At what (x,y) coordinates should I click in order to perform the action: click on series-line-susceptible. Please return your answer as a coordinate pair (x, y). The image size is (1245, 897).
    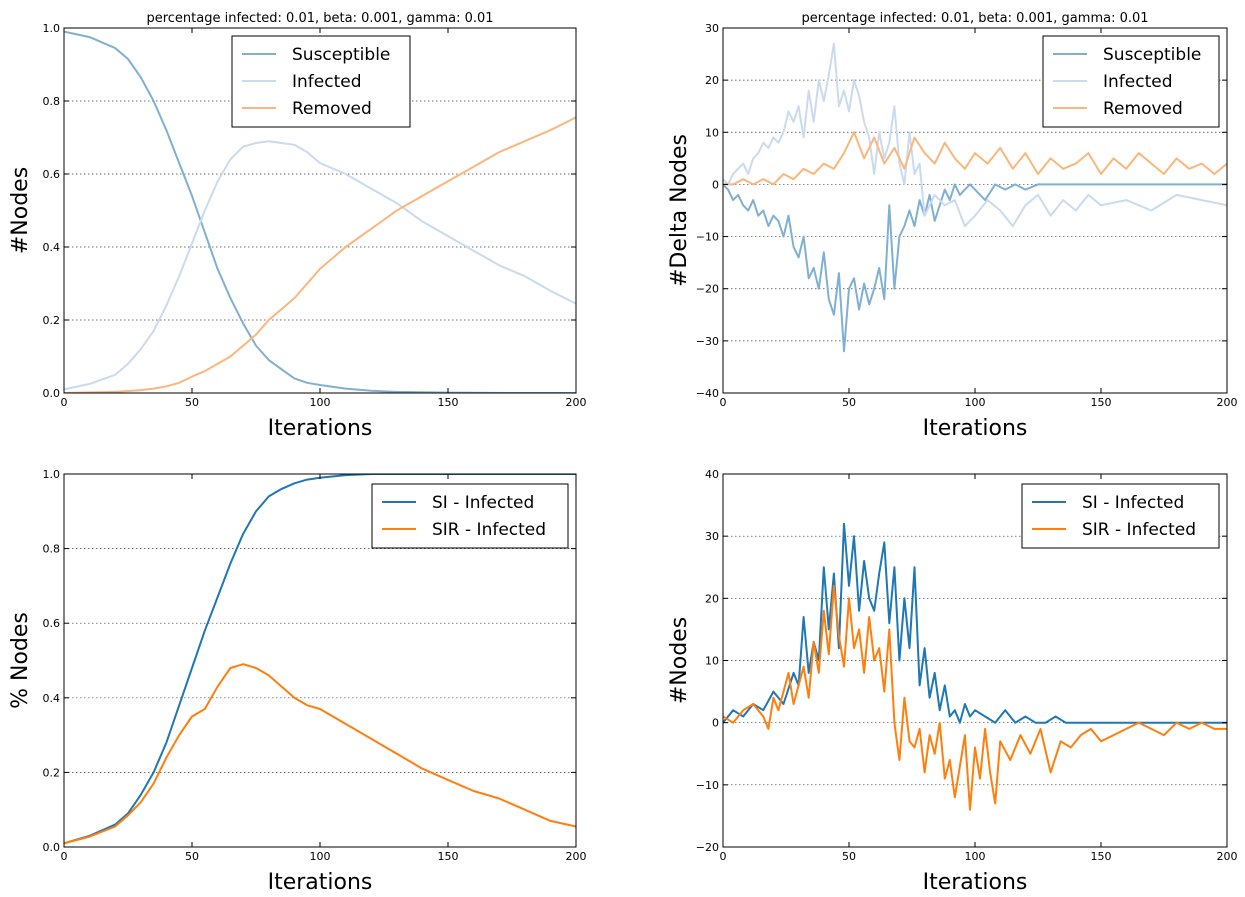
    Looking at the image, I should click on (975, 268).